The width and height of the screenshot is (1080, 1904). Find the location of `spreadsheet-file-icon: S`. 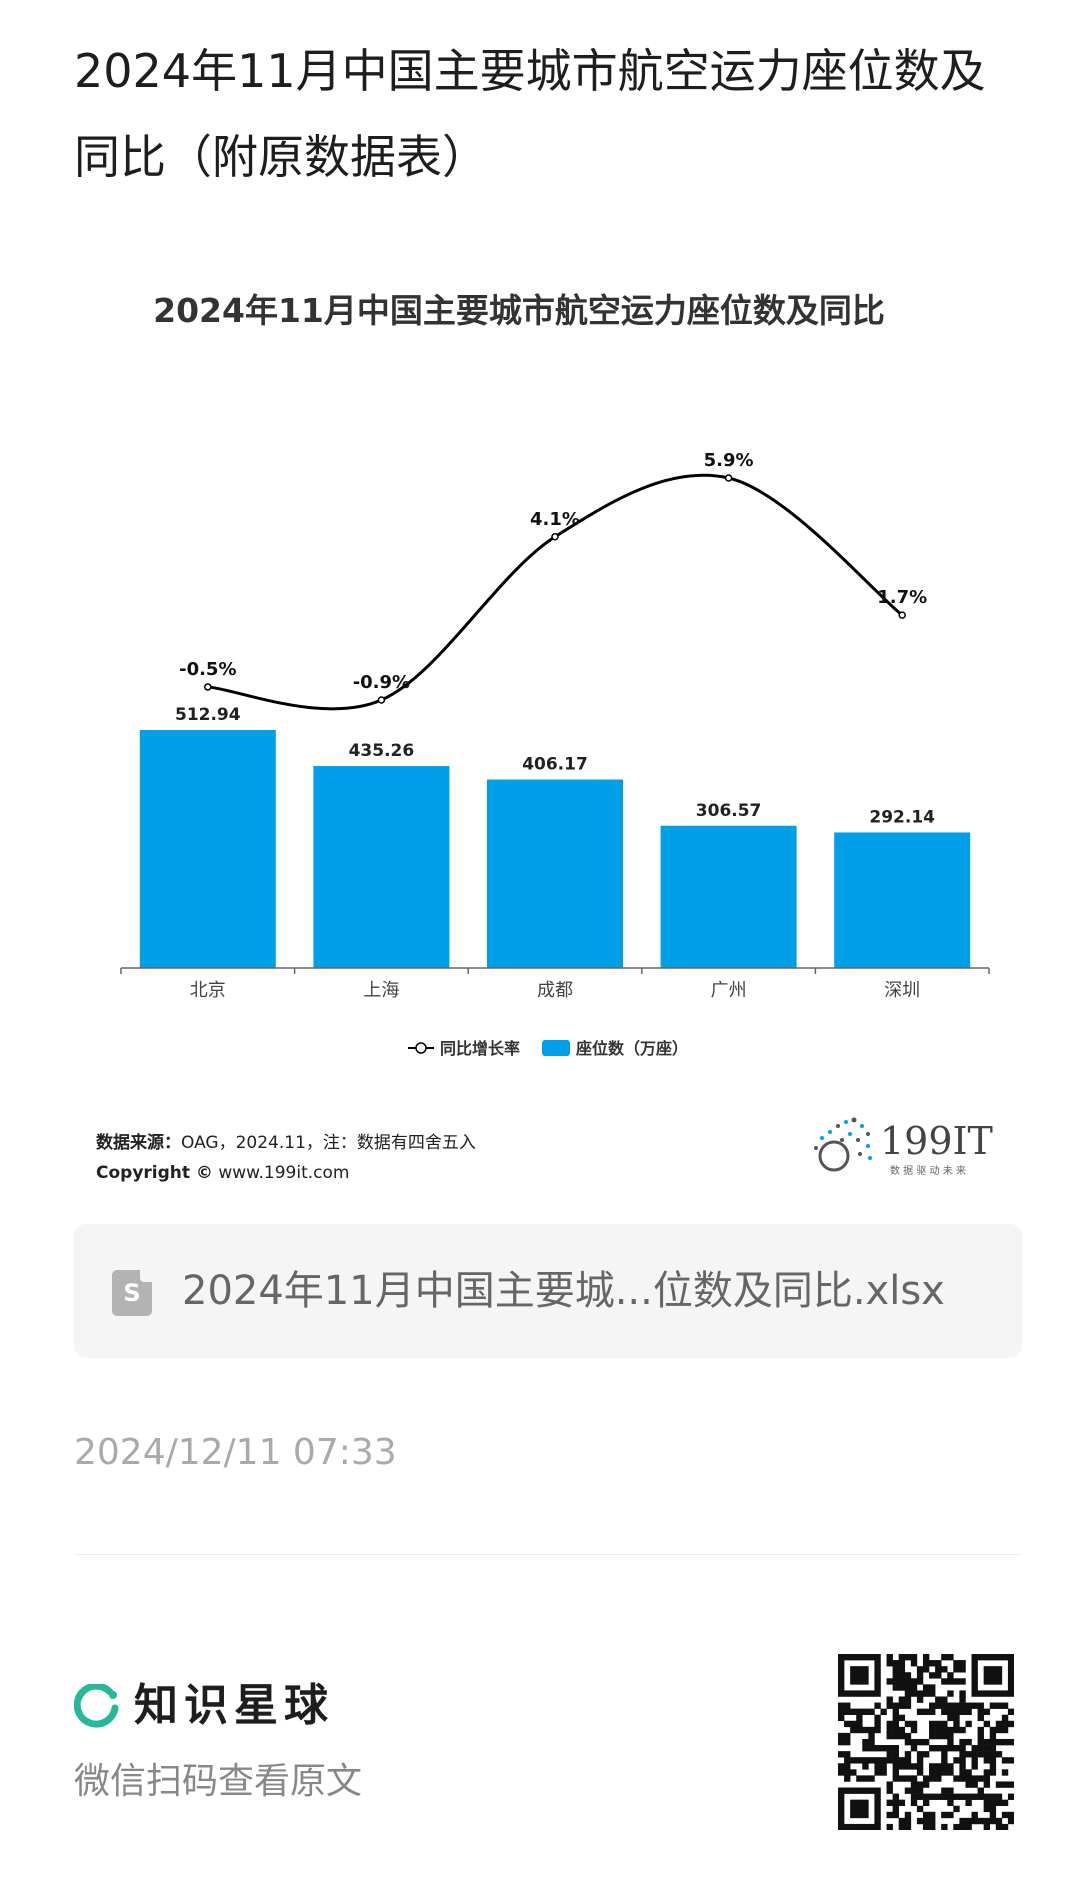

spreadsheet-file-icon: S is located at coordinates (132, 1293).